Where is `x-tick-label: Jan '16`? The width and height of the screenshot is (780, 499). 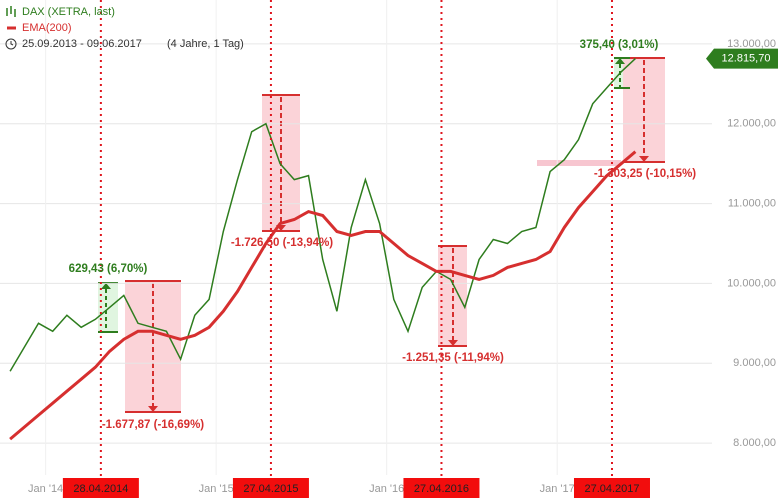
x-tick-label: Jan '16 is located at coordinates (386, 489).